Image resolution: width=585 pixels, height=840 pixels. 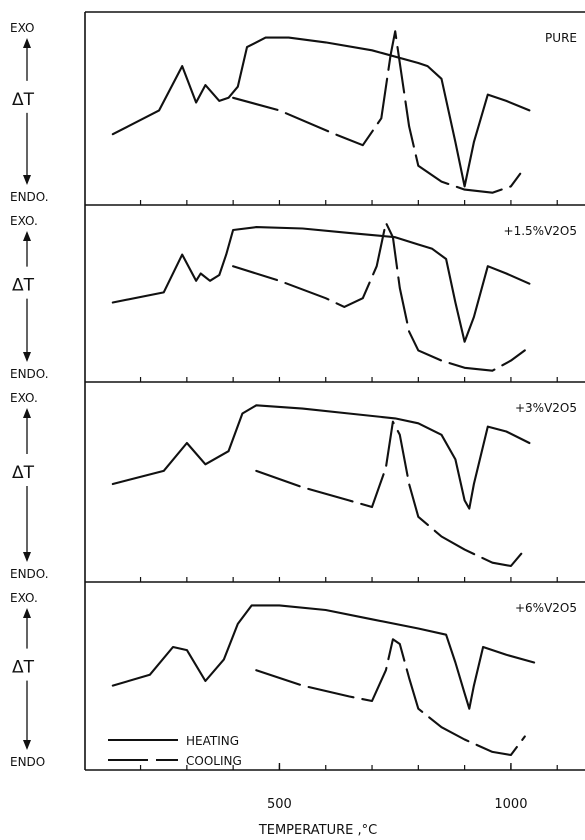 I want to click on panel-label: +6%V2O5, so click(x=546, y=608).